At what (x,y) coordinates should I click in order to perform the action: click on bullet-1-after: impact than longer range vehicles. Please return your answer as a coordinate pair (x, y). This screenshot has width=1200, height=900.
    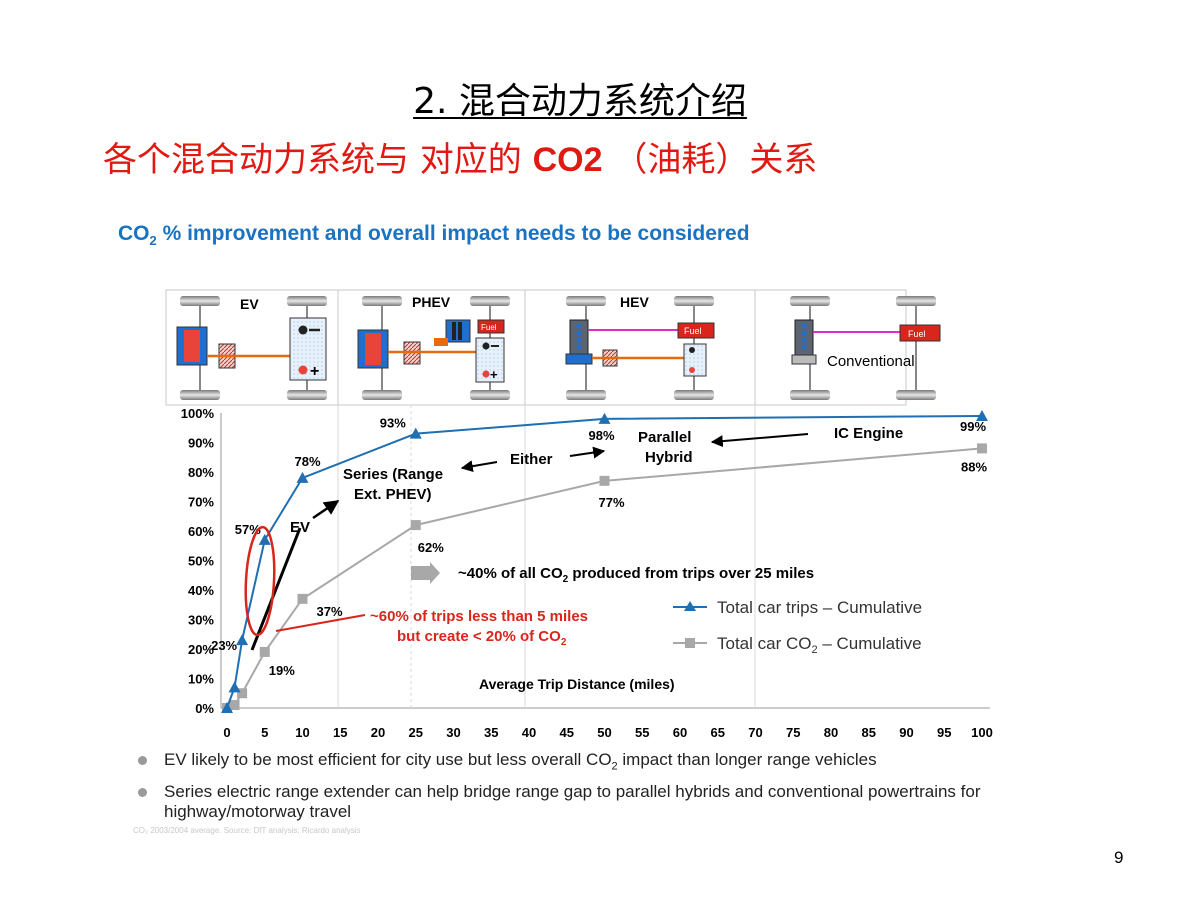
    Looking at the image, I should click on (747, 759).